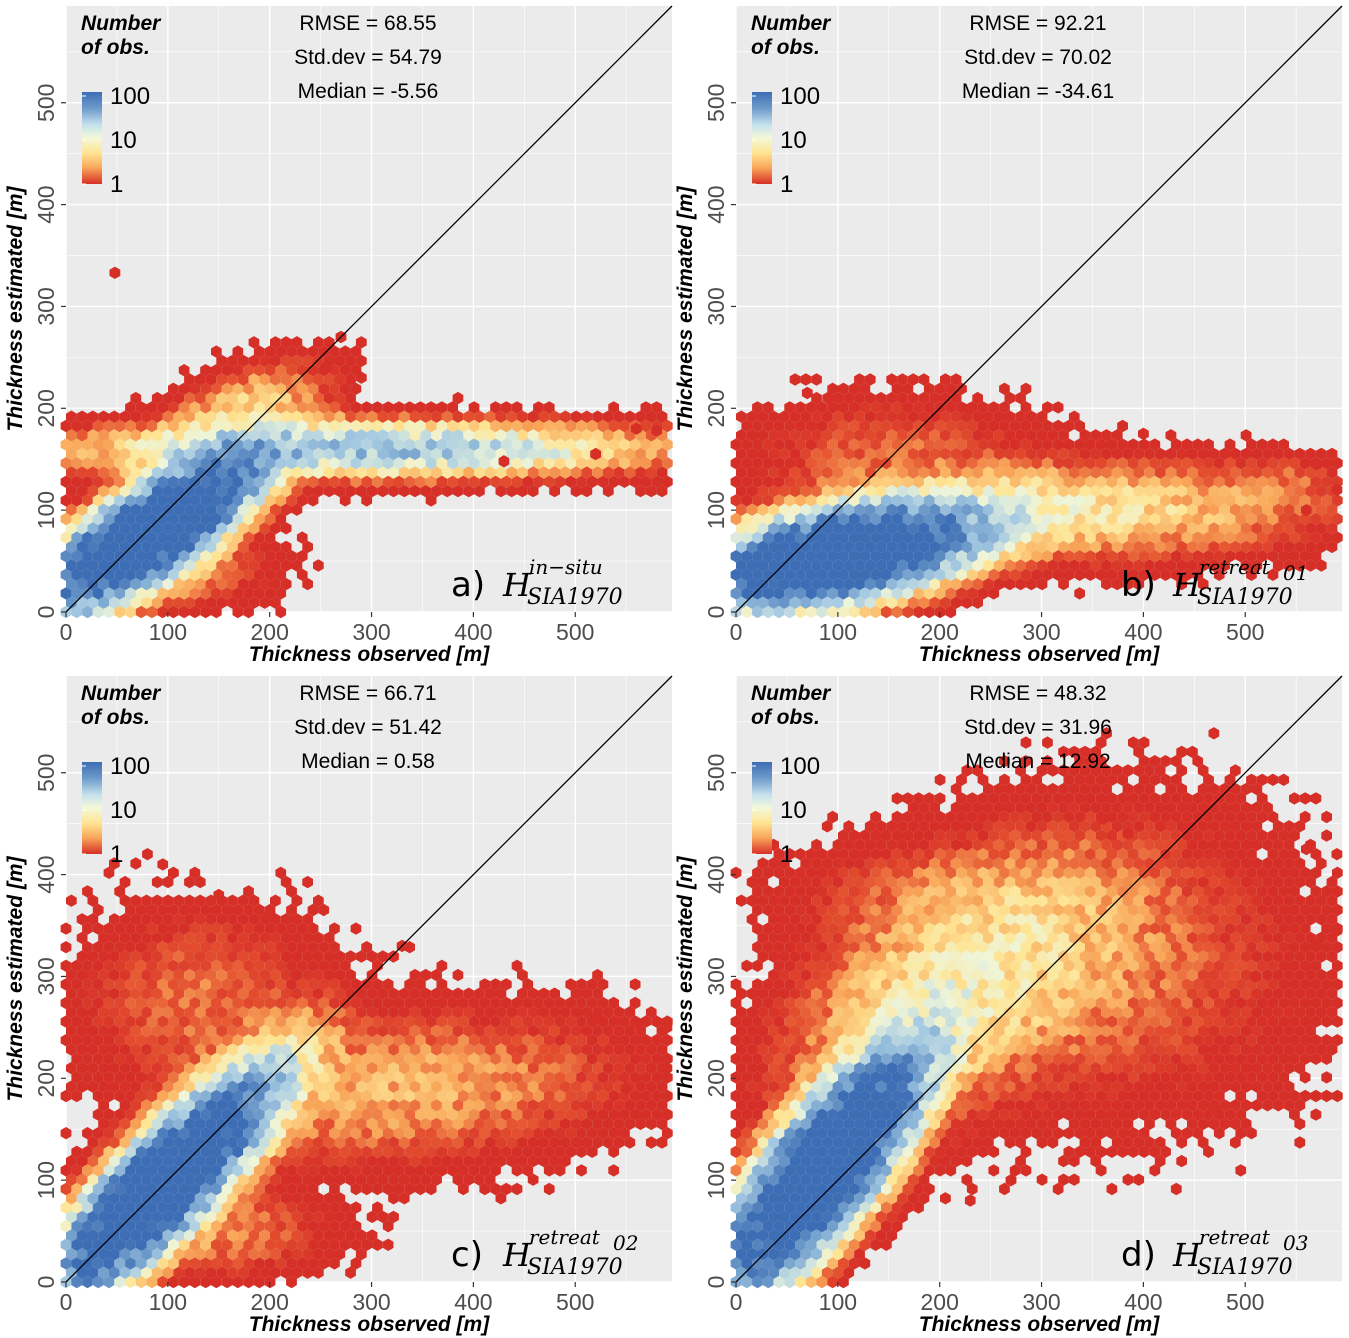 This screenshot has height=1338, width=1349. What do you see at coordinates (46, 1282) in the screenshot?
I see `y-tick-label: 0` at bounding box center [46, 1282].